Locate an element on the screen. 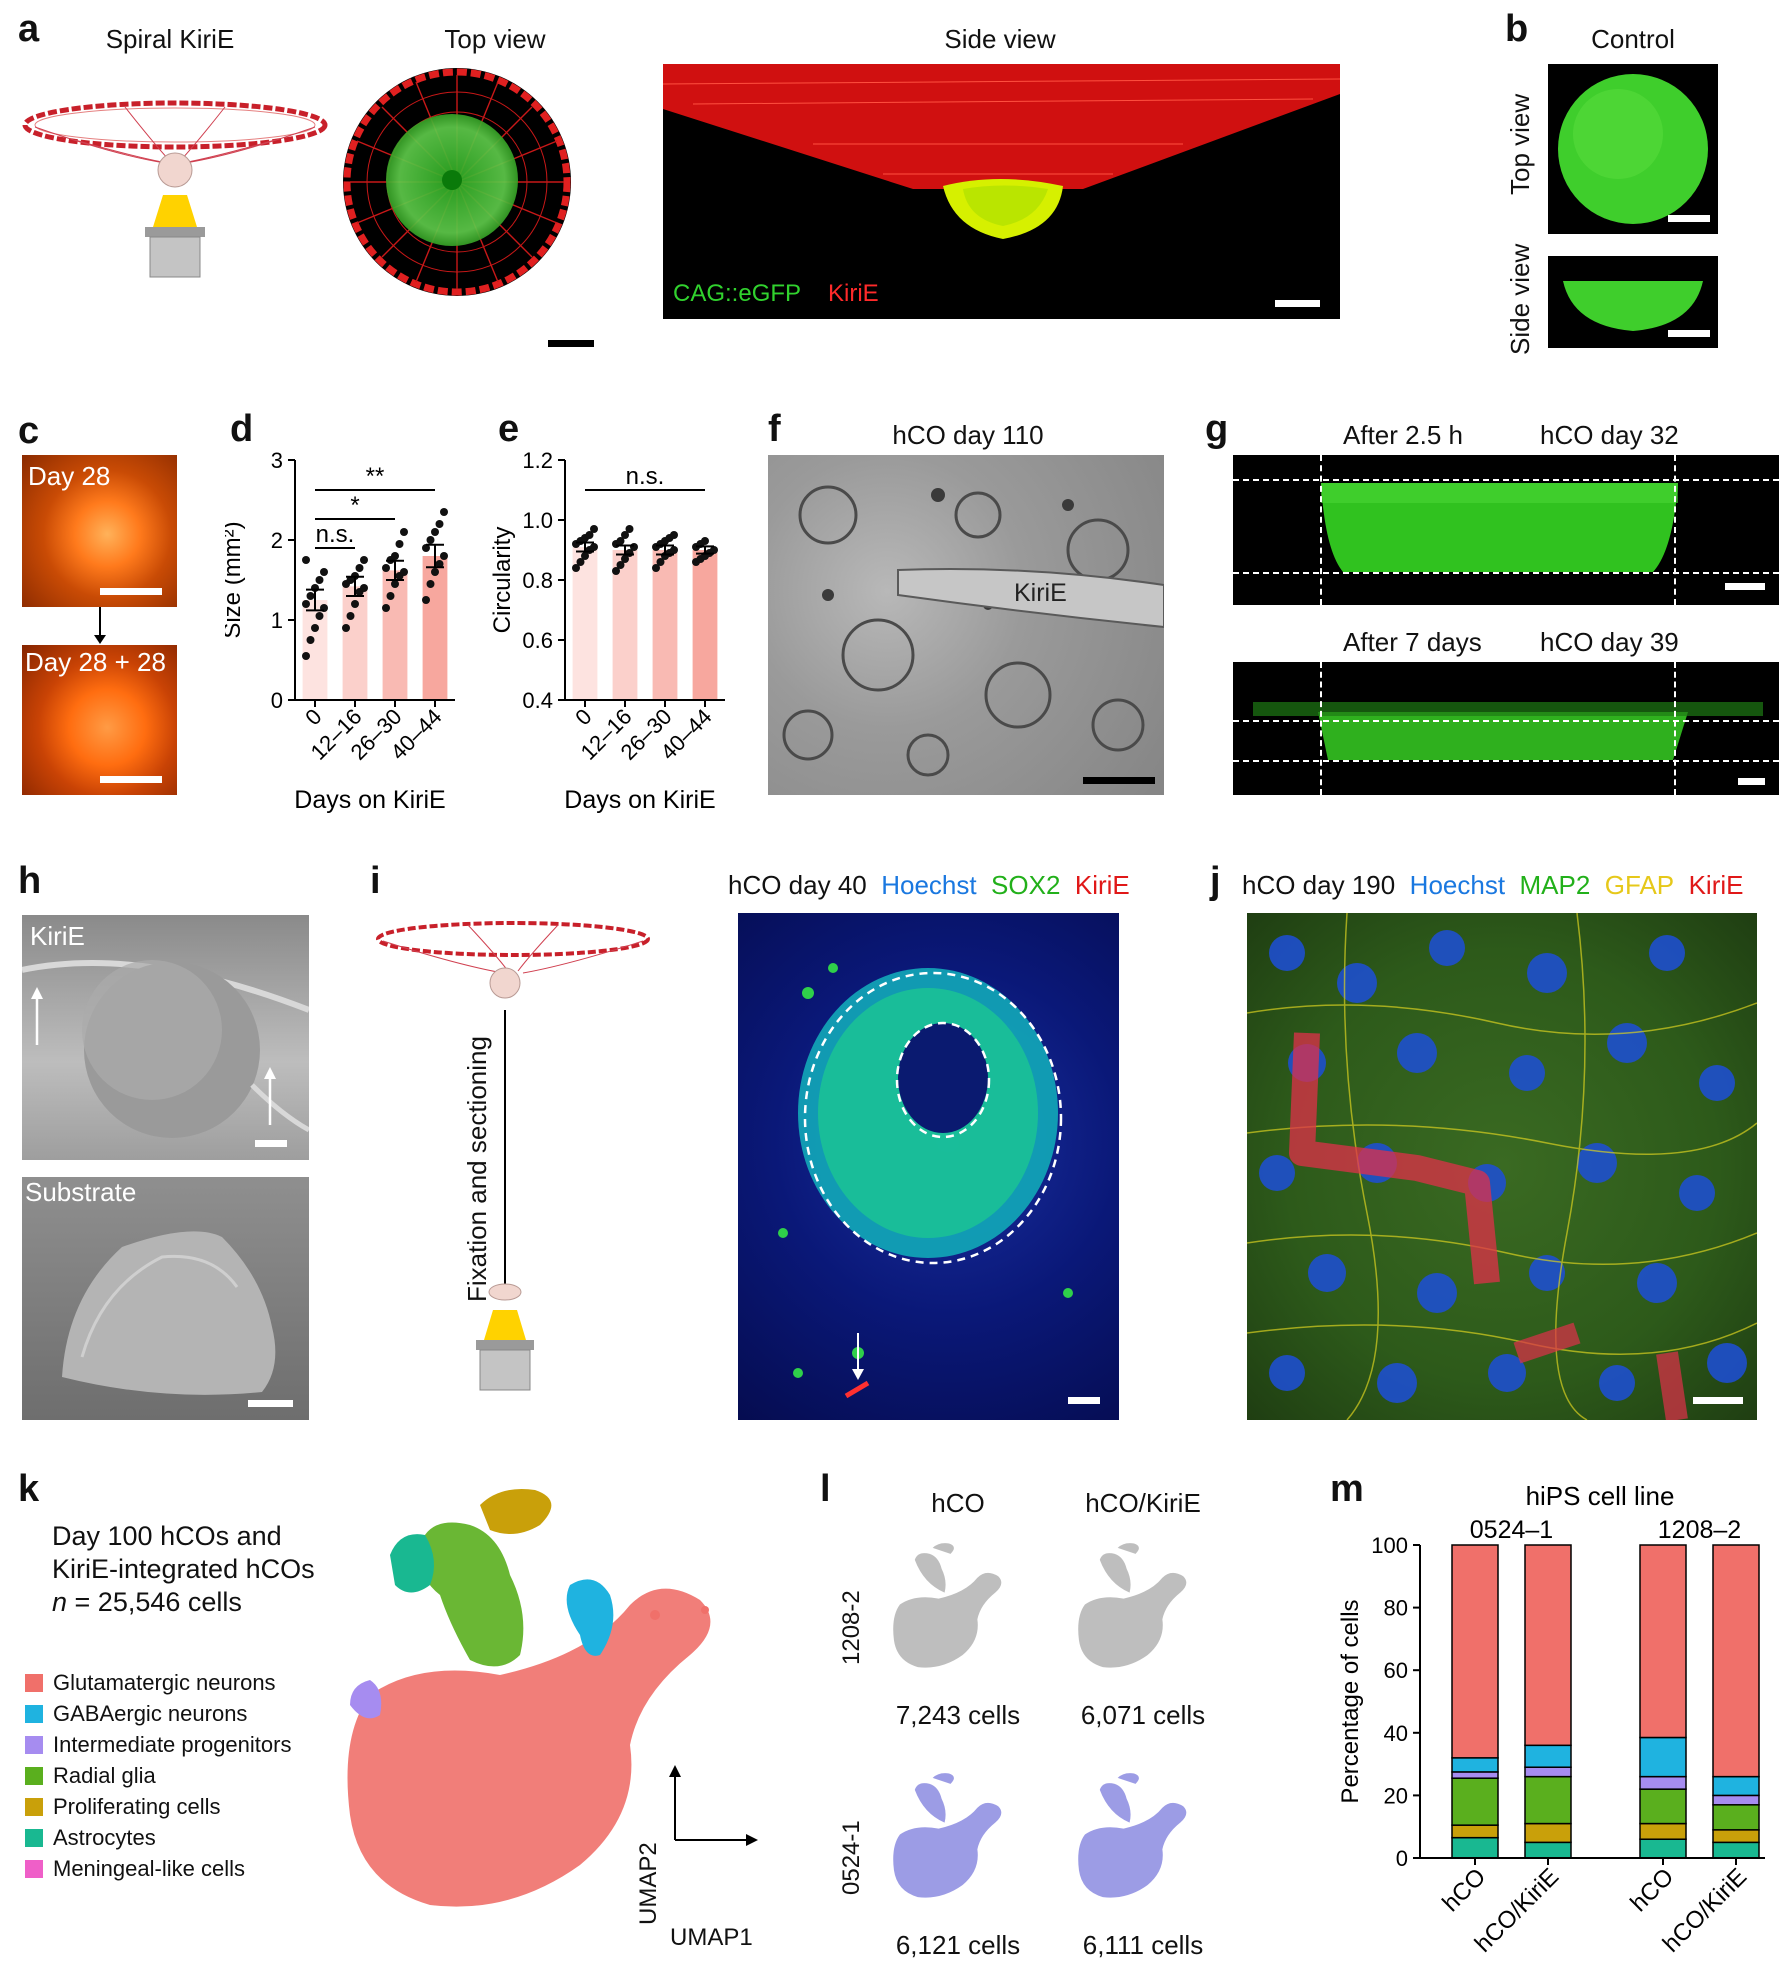  umap-plot is located at coordinates (552, 1698).